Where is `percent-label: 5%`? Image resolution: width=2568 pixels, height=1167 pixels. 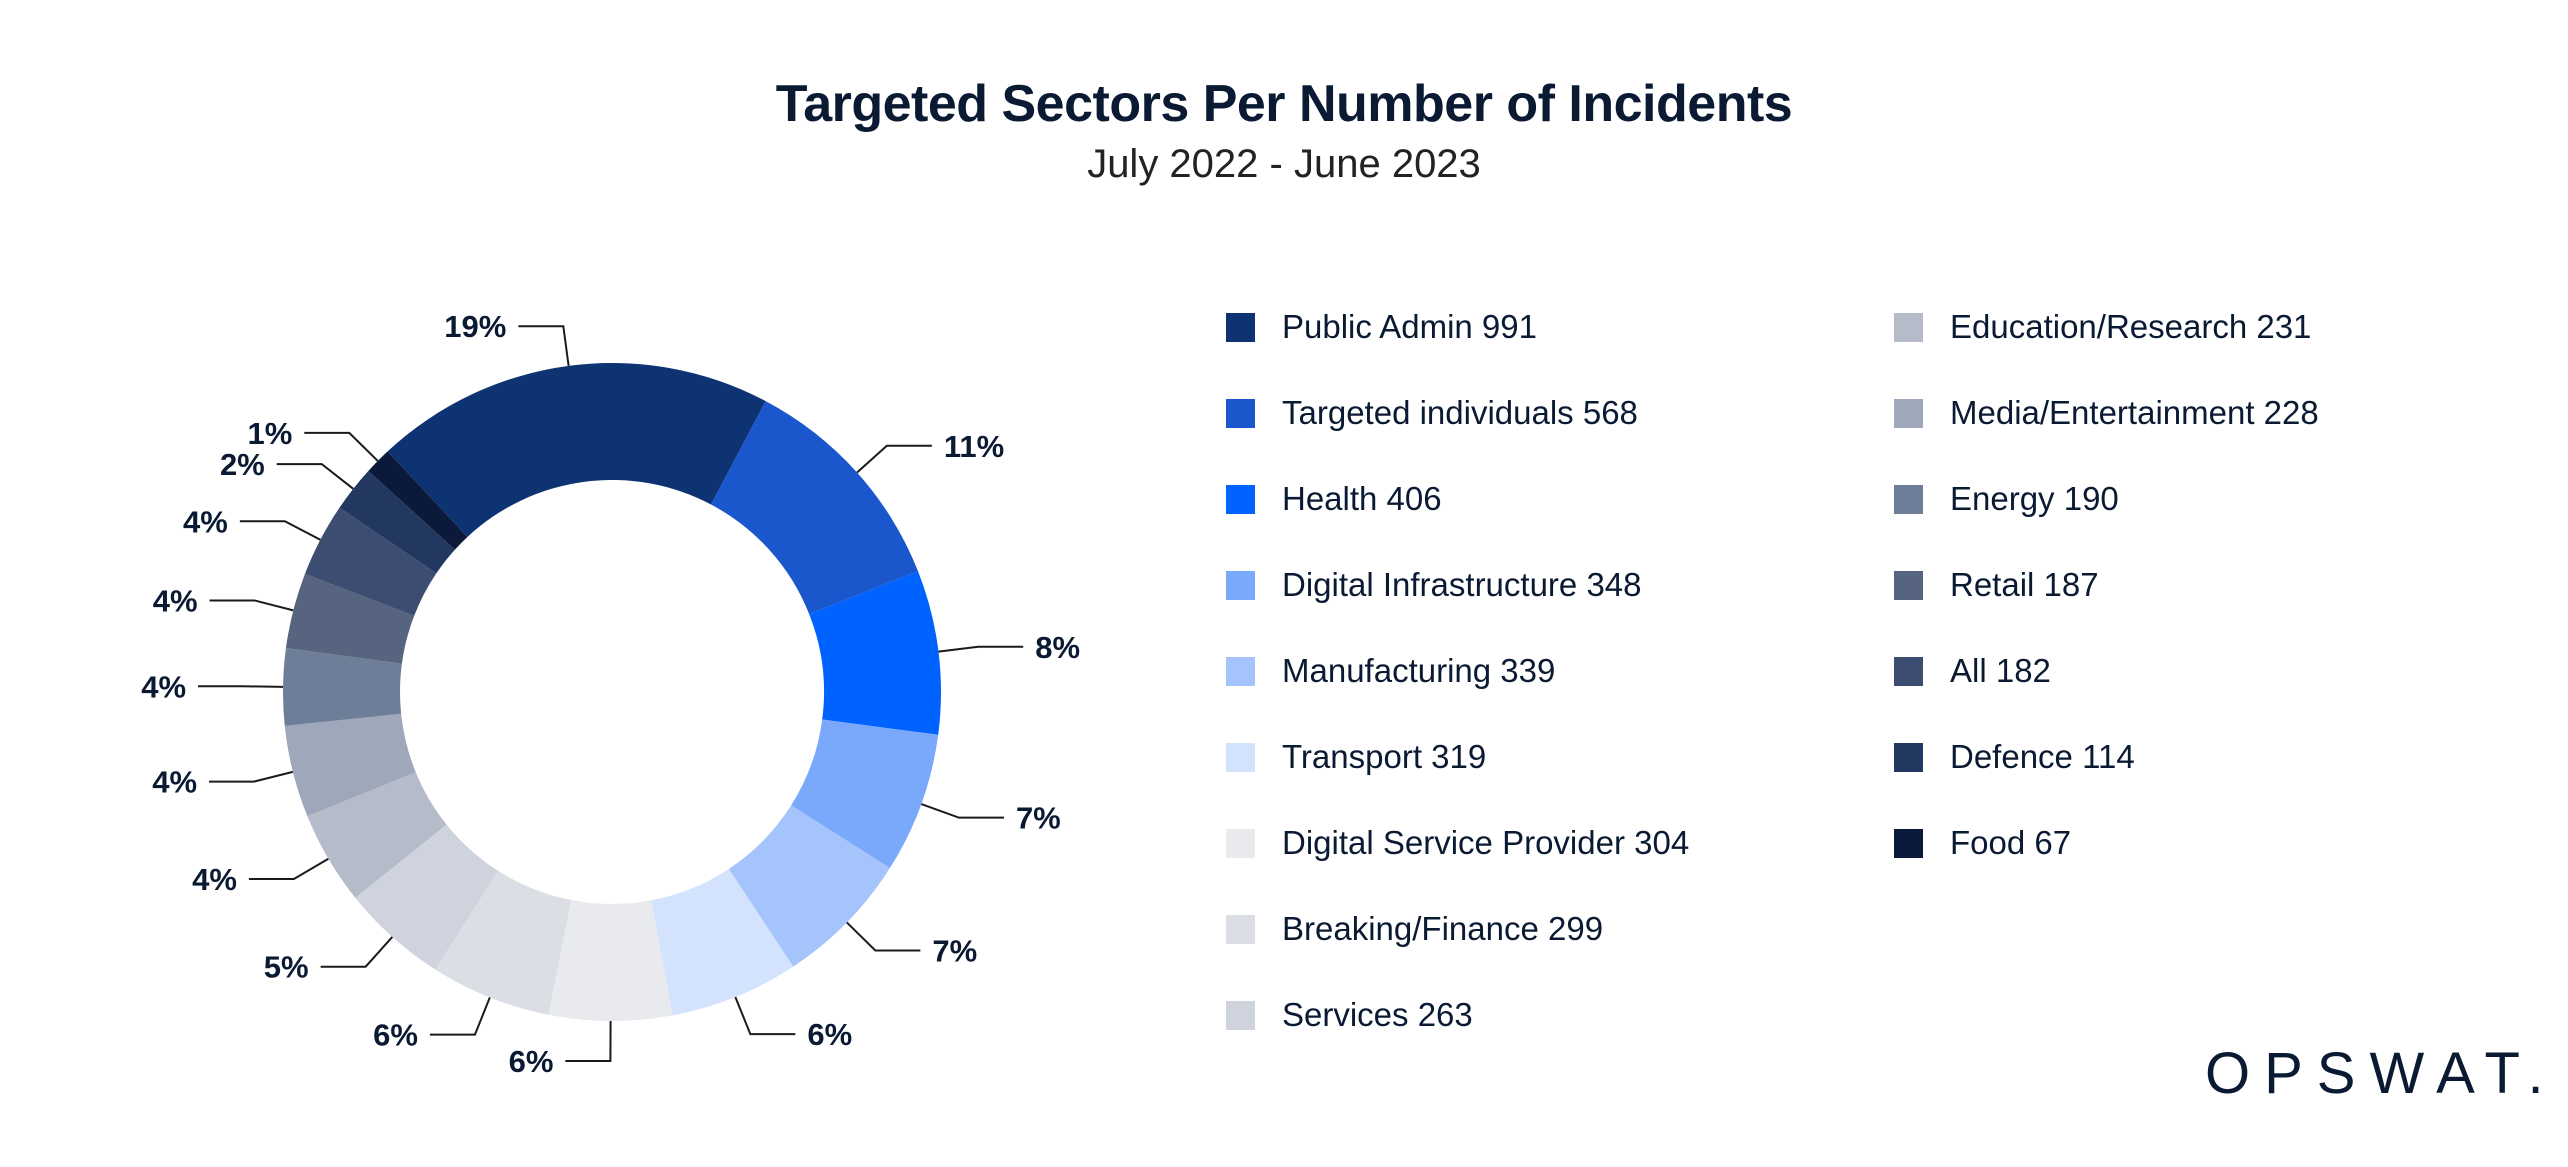
percent-label: 5% is located at coordinates (286, 967).